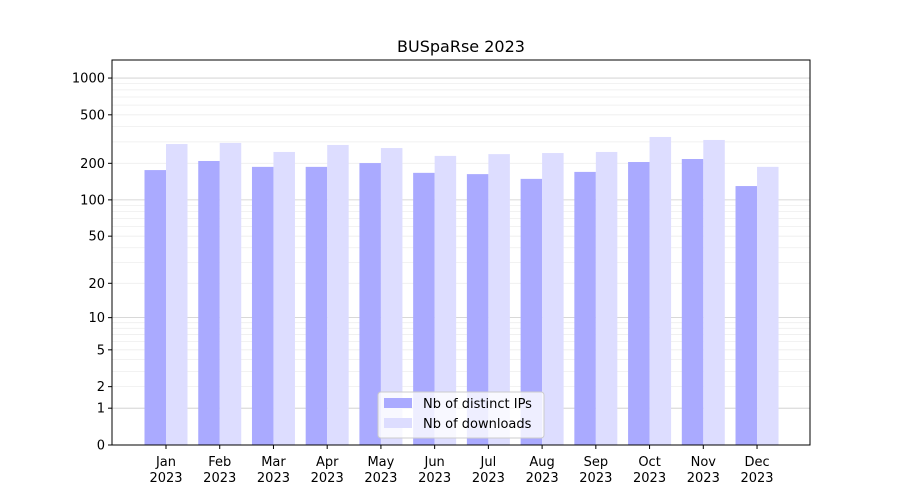  Describe the element at coordinates (96, 318) in the screenshot. I see `y-tick-label: 10` at that location.